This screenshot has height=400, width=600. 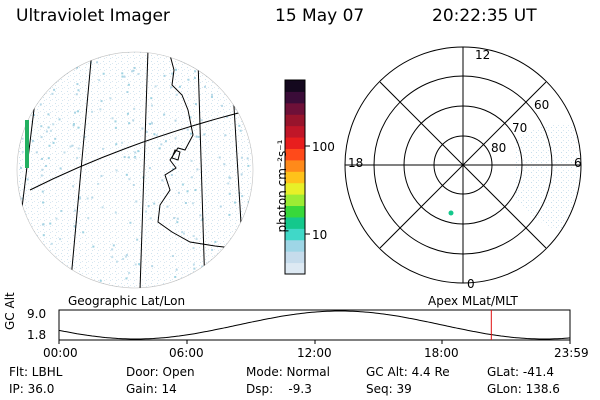 What do you see at coordinates (314, 325) in the screenshot?
I see `altitude-curve` at bounding box center [314, 325].